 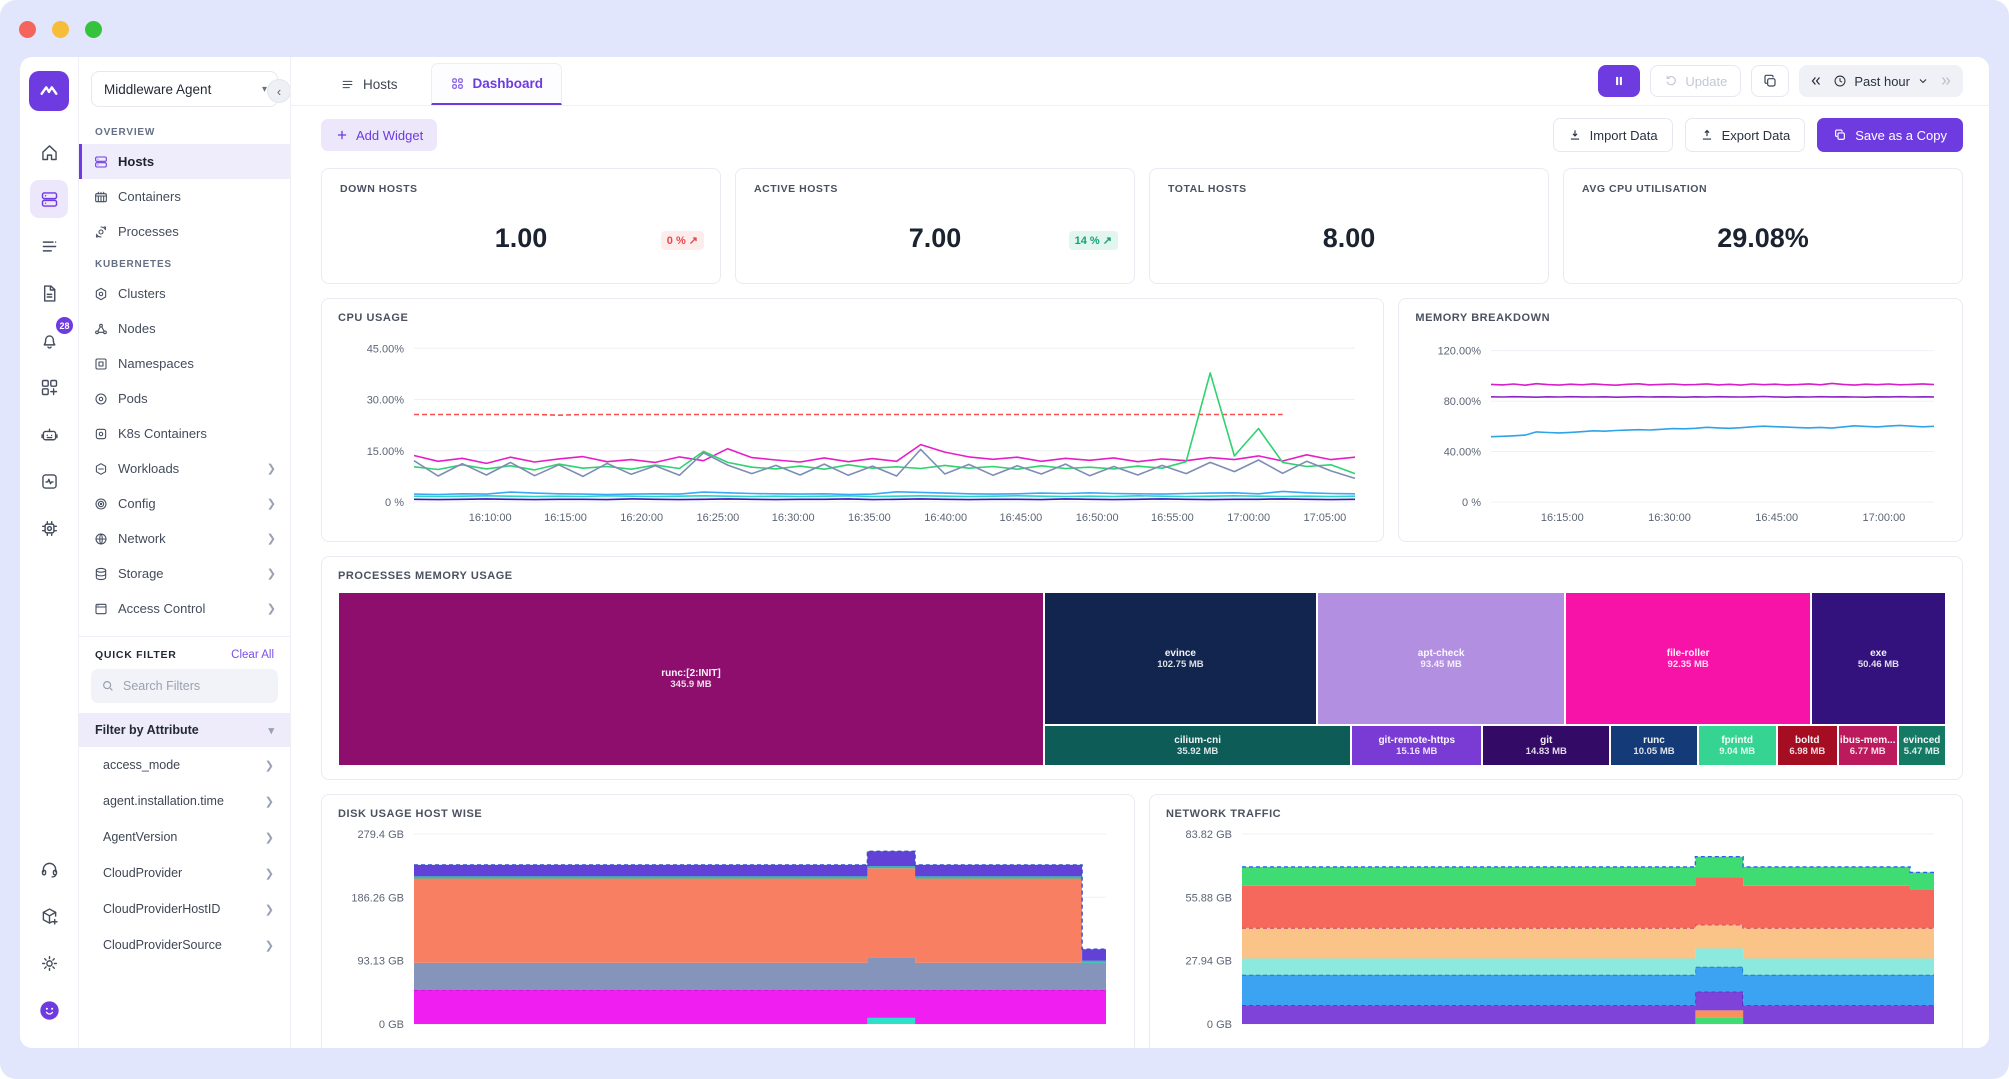 What do you see at coordinates (184, 730) in the screenshot?
I see `filter-by-attribute-header: Filter by Attribute ▾` at bounding box center [184, 730].